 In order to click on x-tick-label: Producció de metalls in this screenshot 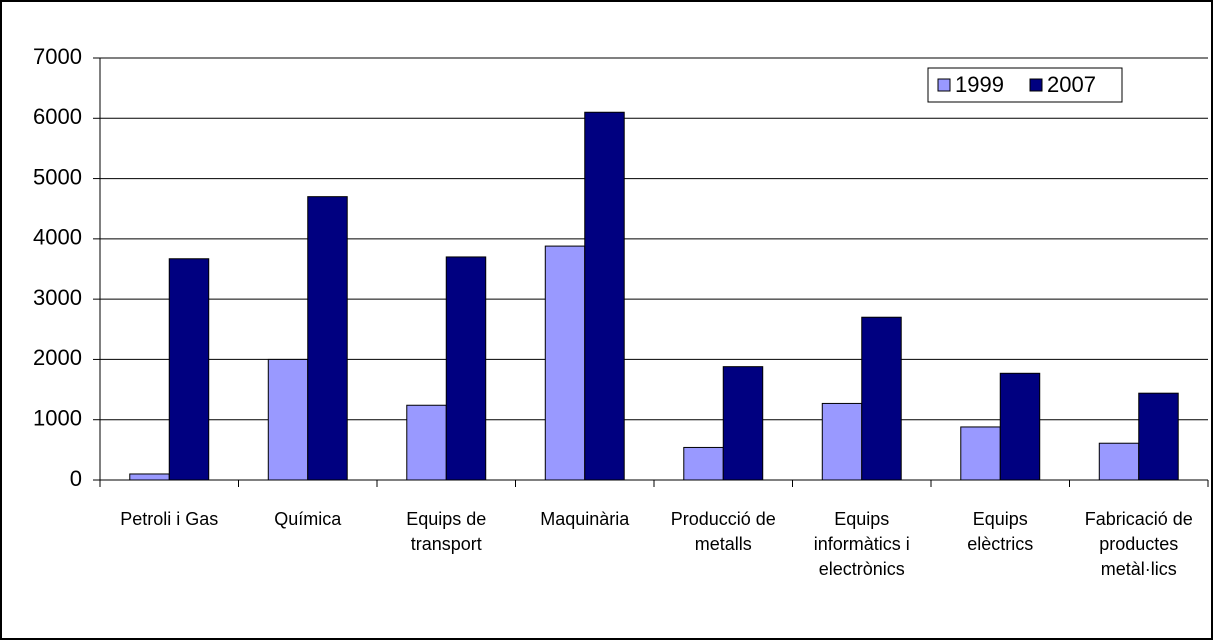, I will do `click(723, 531)`.